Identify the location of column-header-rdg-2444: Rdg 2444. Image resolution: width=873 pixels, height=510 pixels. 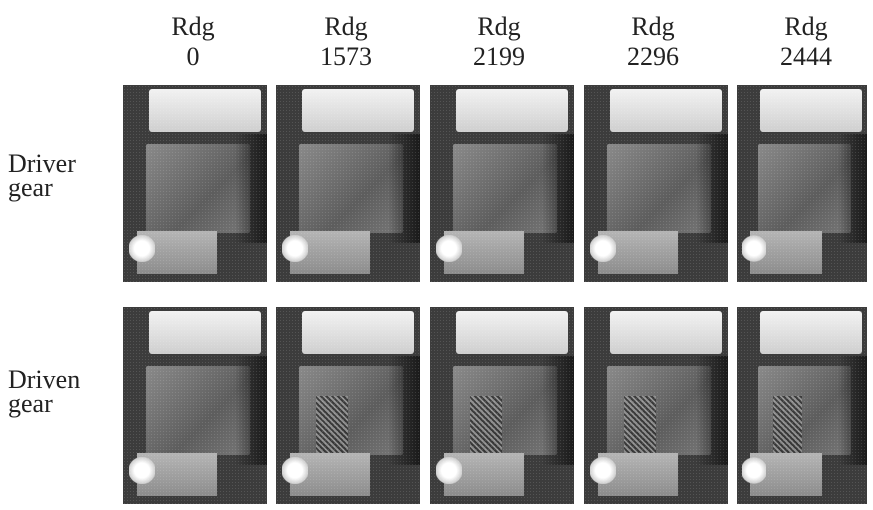
(806, 42).